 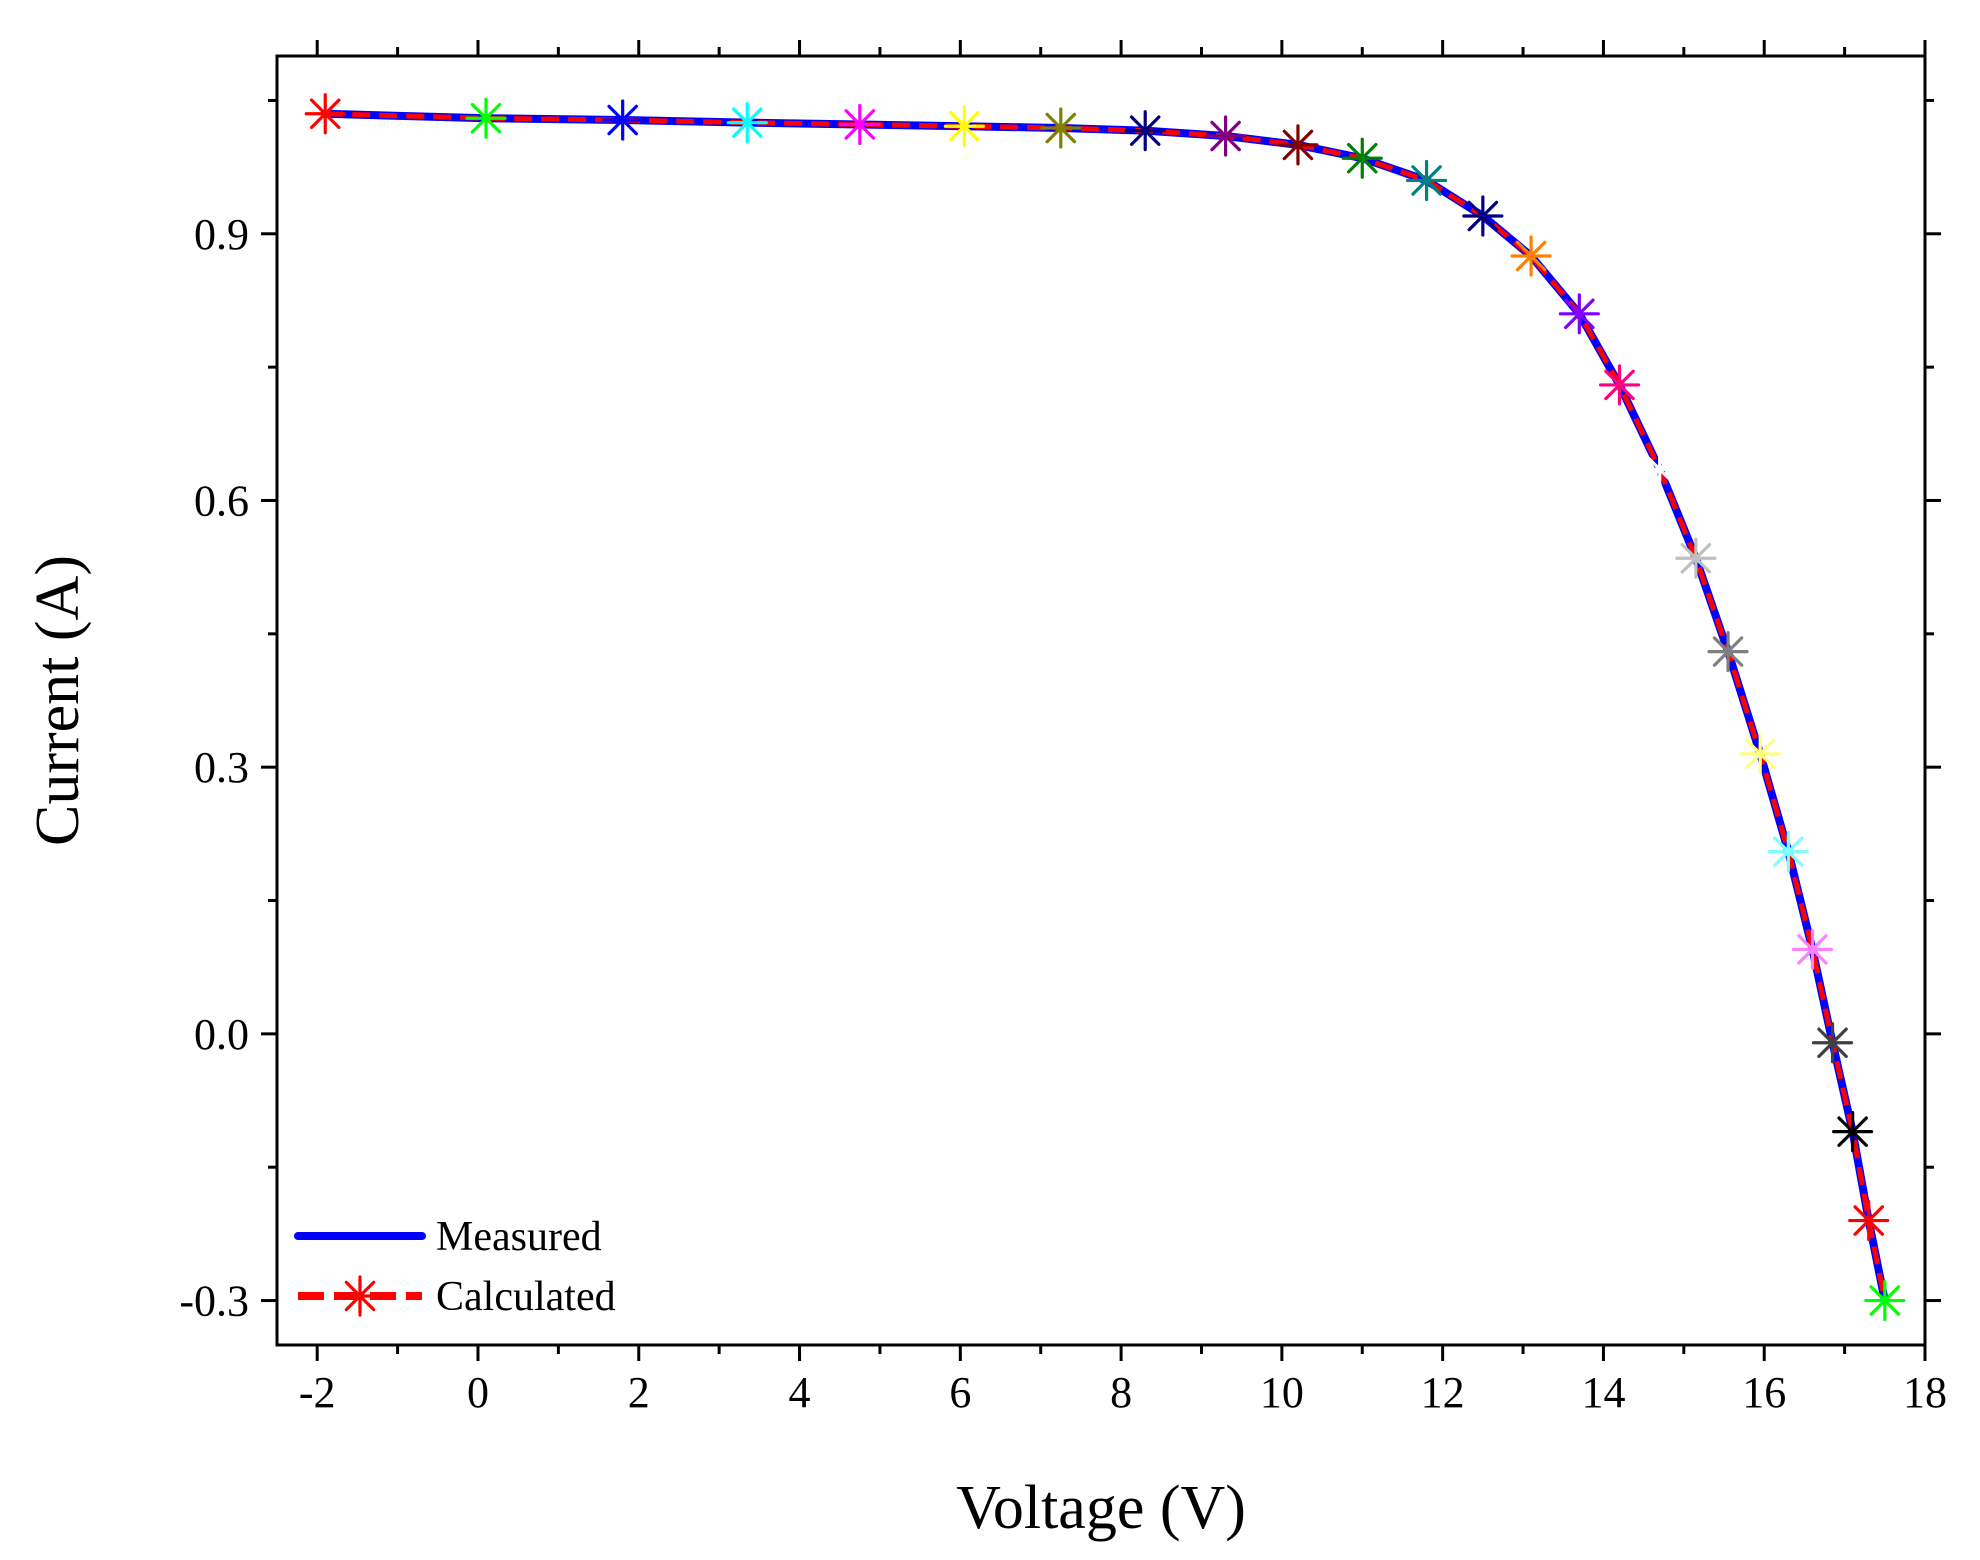 What do you see at coordinates (526, 1297) in the screenshot?
I see `legend-calculated-label: Calculated` at bounding box center [526, 1297].